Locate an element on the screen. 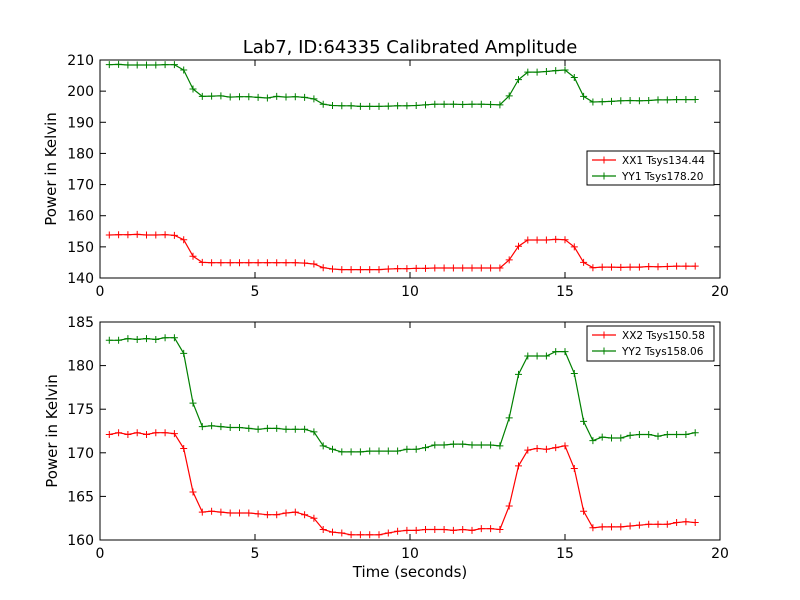 This screenshot has width=800, height=600. bottom-x-tick-label: 10 is located at coordinates (410, 554).